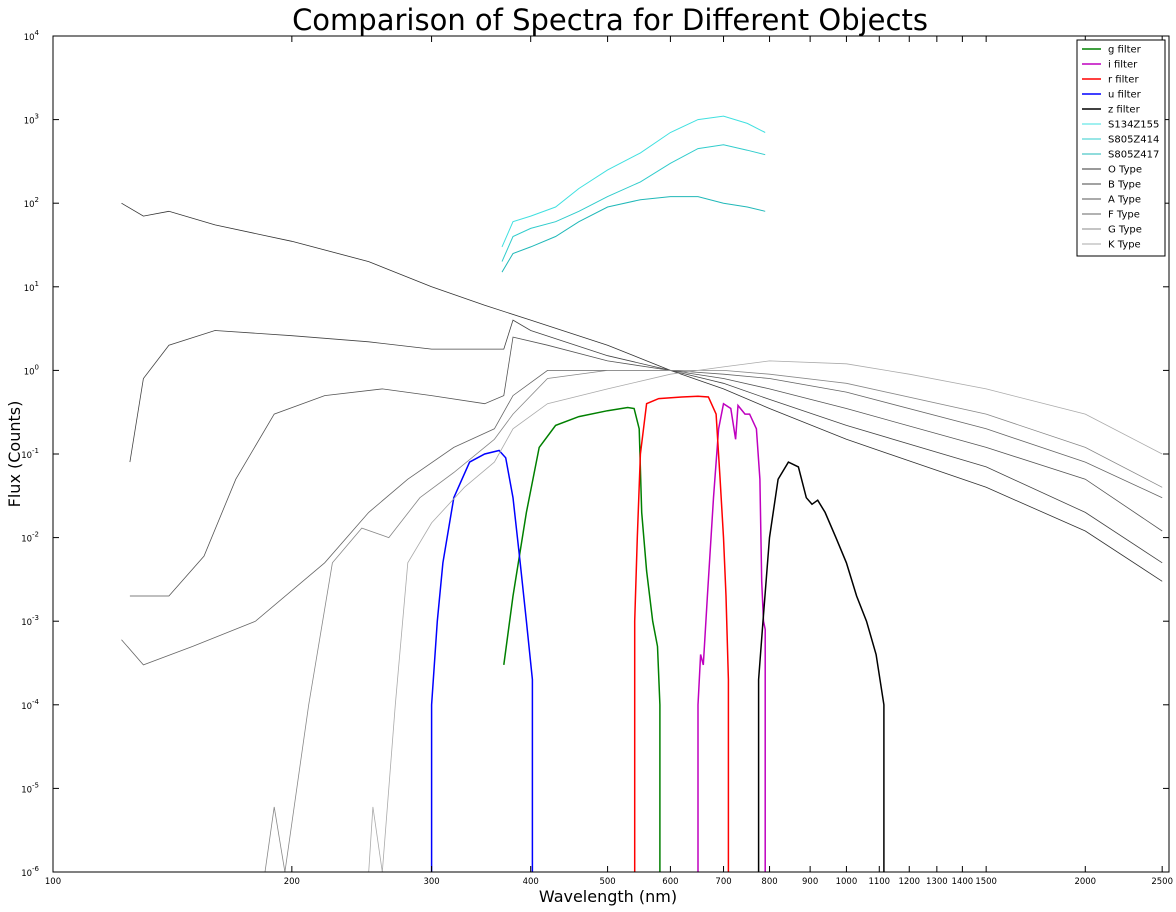 This screenshot has height=912, width=1176. What do you see at coordinates (14, 454) in the screenshot?
I see `y-axis-label: Flux (Counts)` at bounding box center [14, 454].